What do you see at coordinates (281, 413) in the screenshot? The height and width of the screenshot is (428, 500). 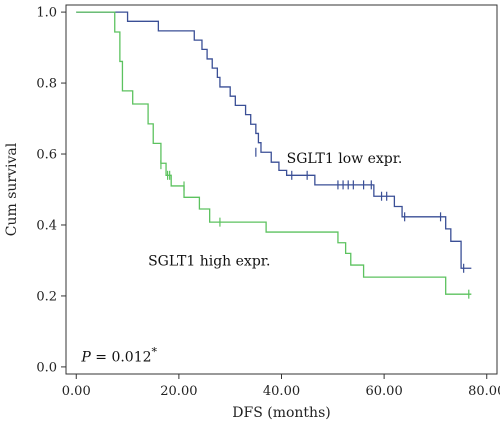 I see `x-axis-title: DFS (months)` at bounding box center [281, 413].